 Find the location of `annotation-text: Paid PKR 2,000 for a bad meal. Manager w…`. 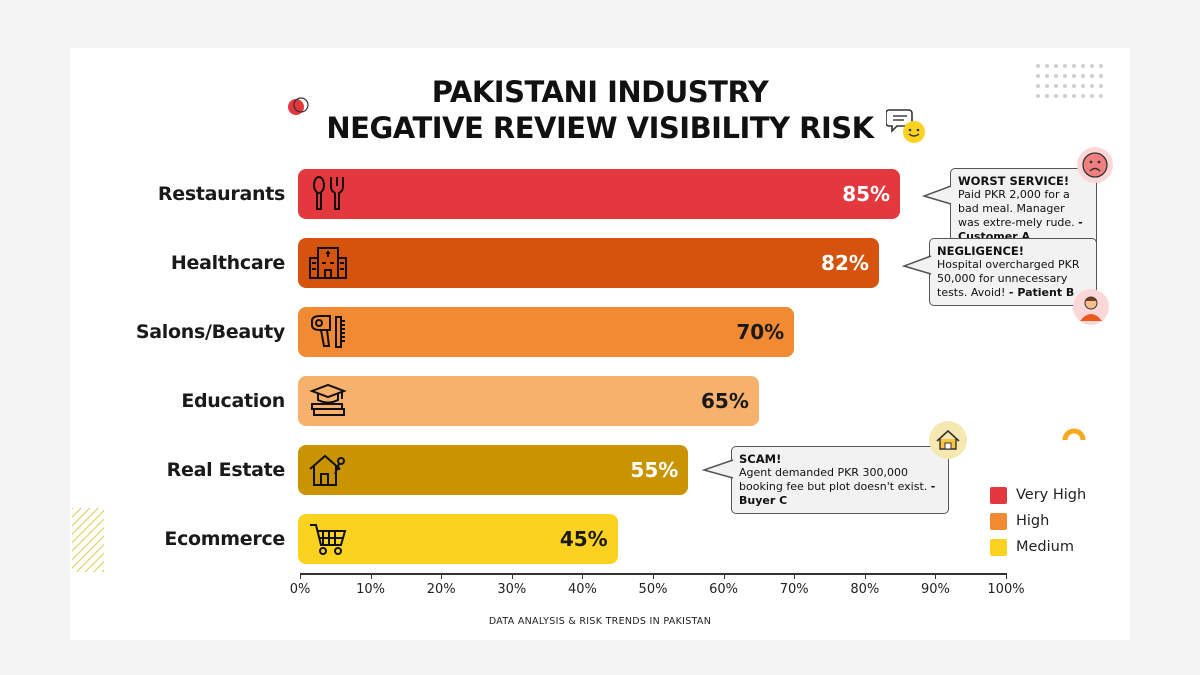

annotation-text: Paid PKR 2,000 for a bad meal. Manager w… is located at coordinates (1016, 208).